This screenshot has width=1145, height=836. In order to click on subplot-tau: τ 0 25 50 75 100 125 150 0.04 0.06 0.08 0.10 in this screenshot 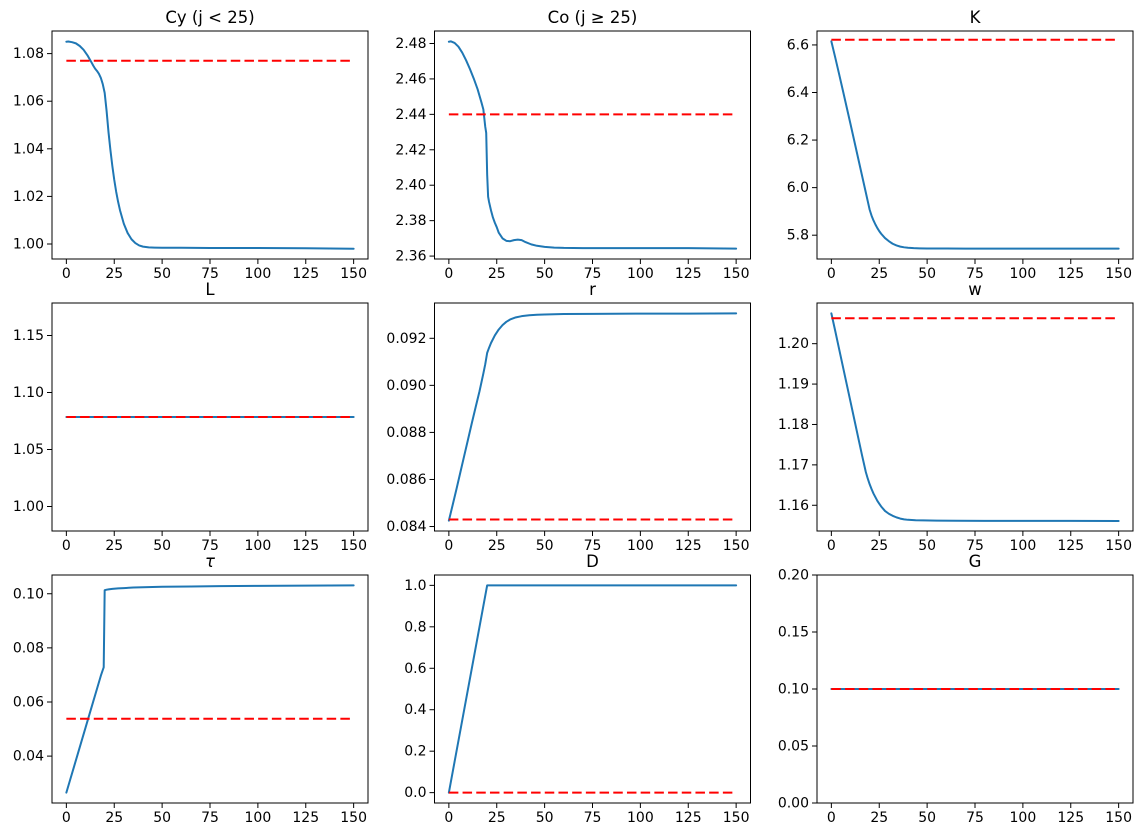, I will do `click(191, 689)`.